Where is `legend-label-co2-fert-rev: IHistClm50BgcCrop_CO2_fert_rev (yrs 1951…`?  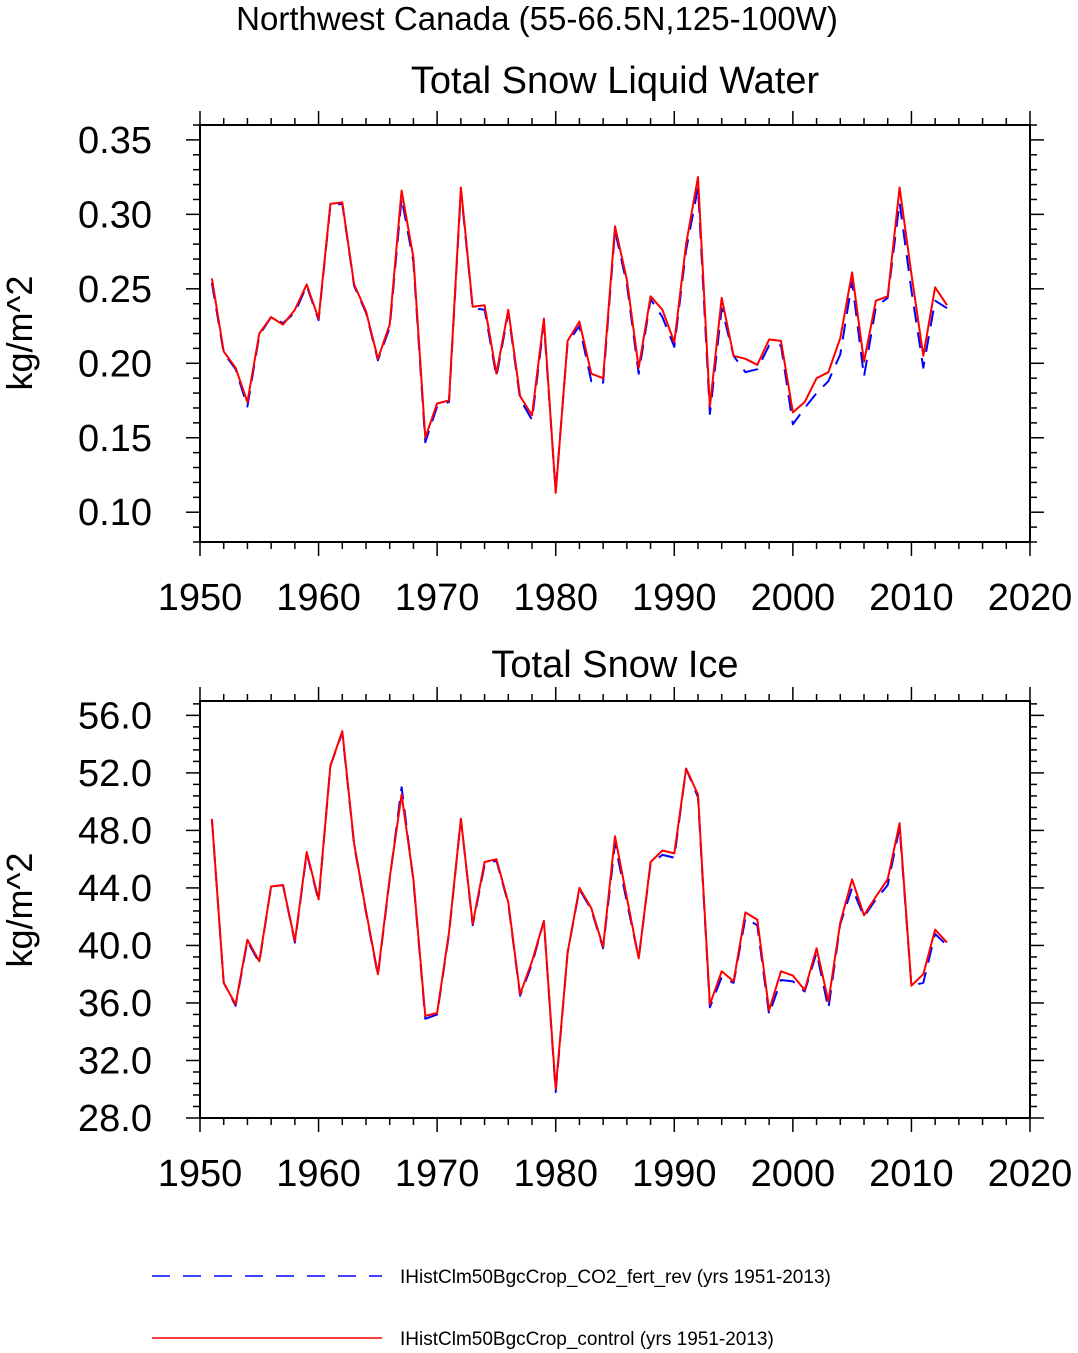
legend-label-co2-fert-rev: IHistClm50BgcCrop_CO2_fert_rev (yrs 1951… is located at coordinates (615, 1277).